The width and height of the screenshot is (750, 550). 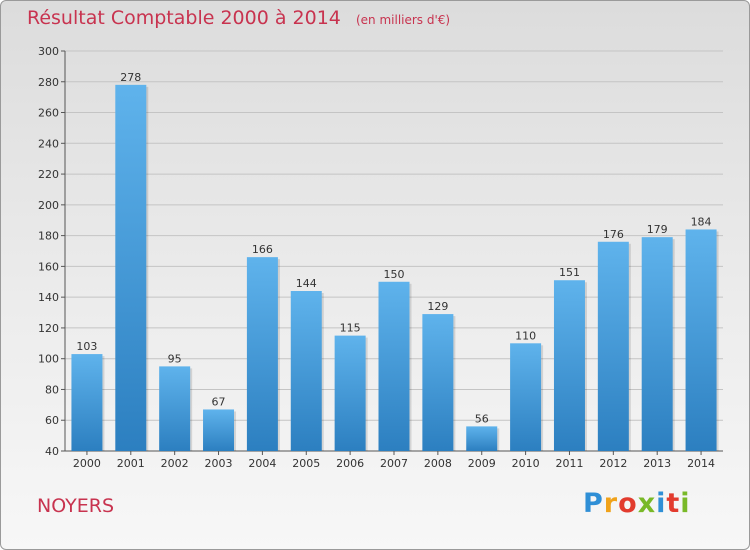 What do you see at coordinates (306, 463) in the screenshot?
I see `x-tick-label: 2005` at bounding box center [306, 463].